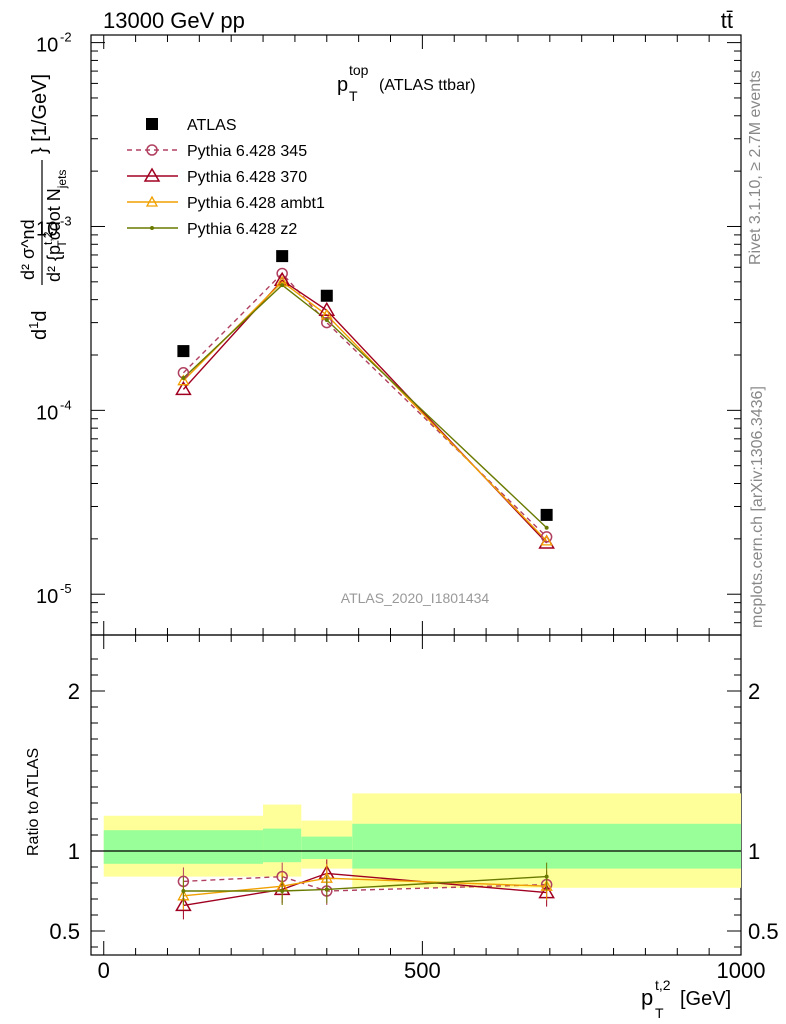 This screenshot has width=786, height=1024. Describe the element at coordinates (33, 802) in the screenshot. I see `ratio-ylabel: Ratio to ATLAS` at that location.